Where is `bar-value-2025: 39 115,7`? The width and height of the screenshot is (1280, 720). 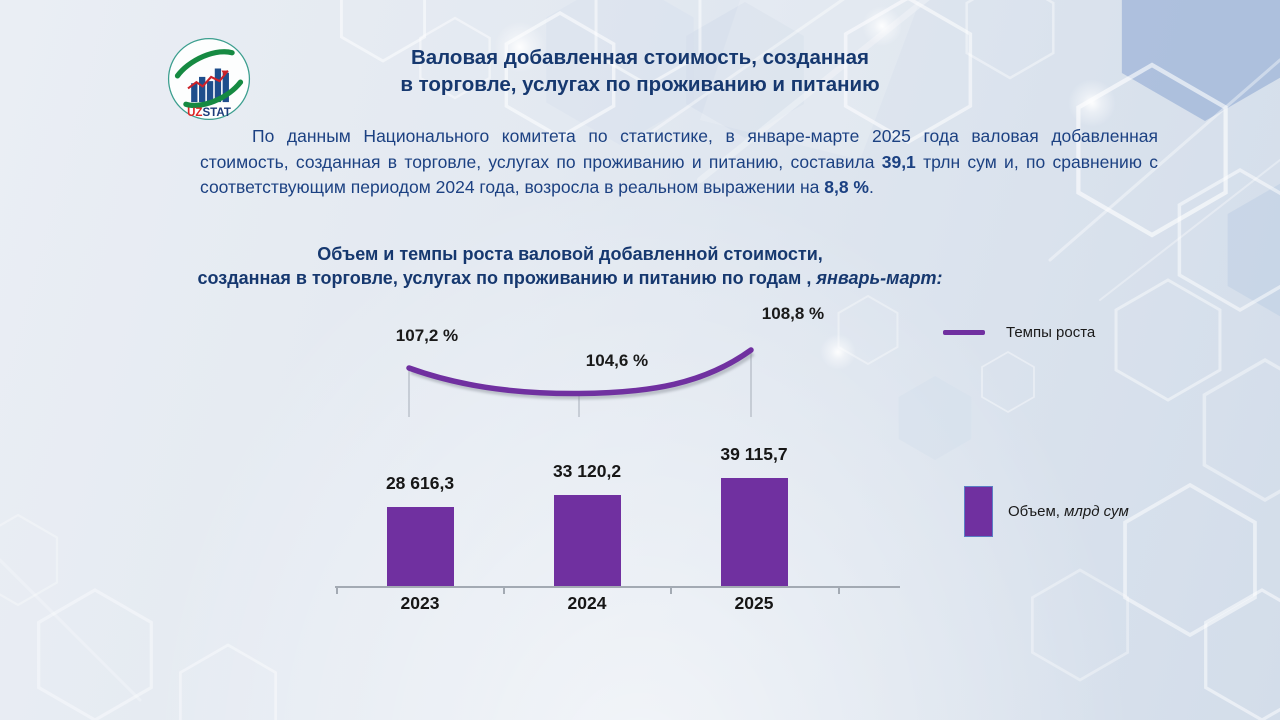 bar-value-2025: 39 115,7 is located at coordinates (754, 454).